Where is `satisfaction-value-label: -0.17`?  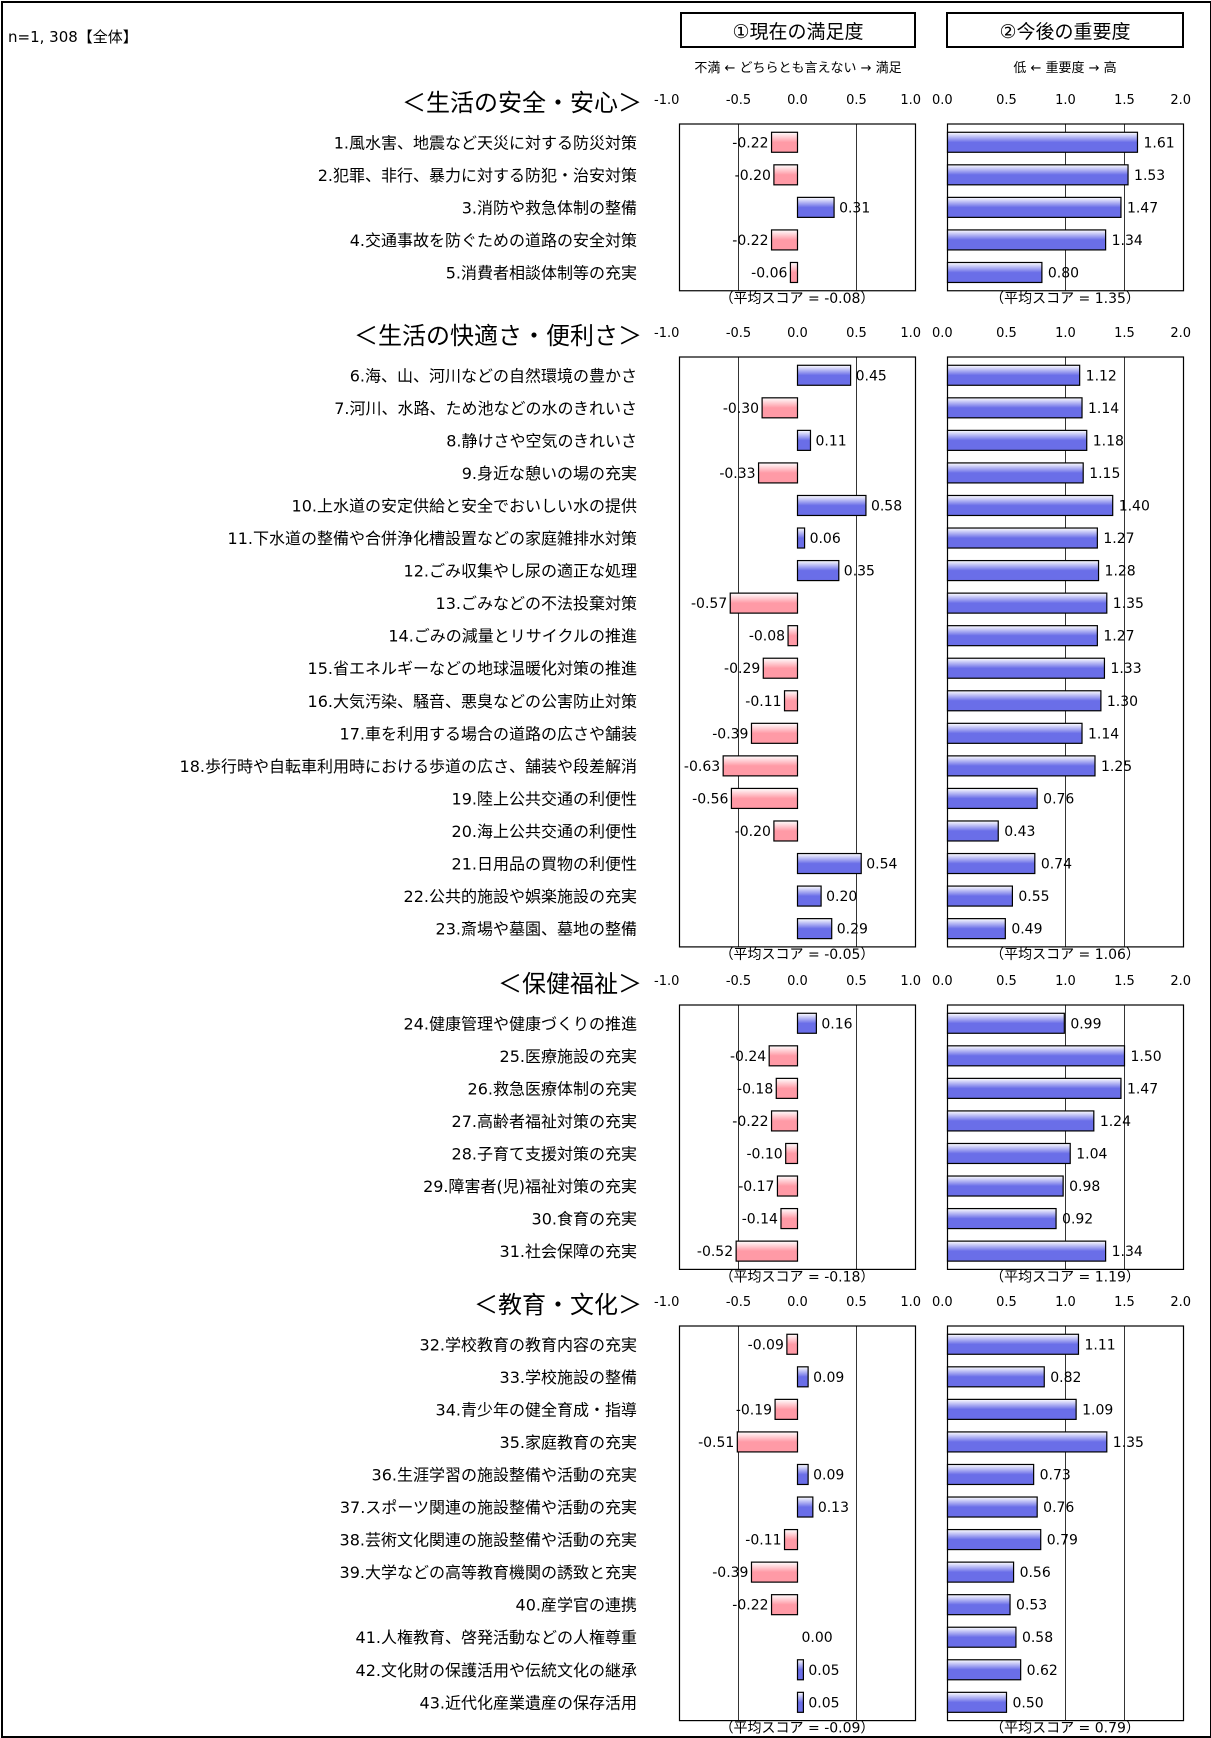
satisfaction-value-label: -0.17 is located at coordinates (756, 1187).